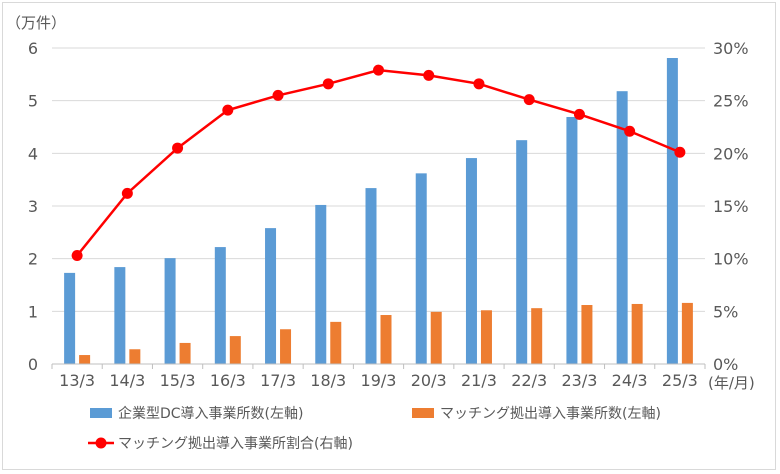 This screenshot has width=780, height=474. I want to click on x-axis-tick-label: 22/3, so click(529, 380).